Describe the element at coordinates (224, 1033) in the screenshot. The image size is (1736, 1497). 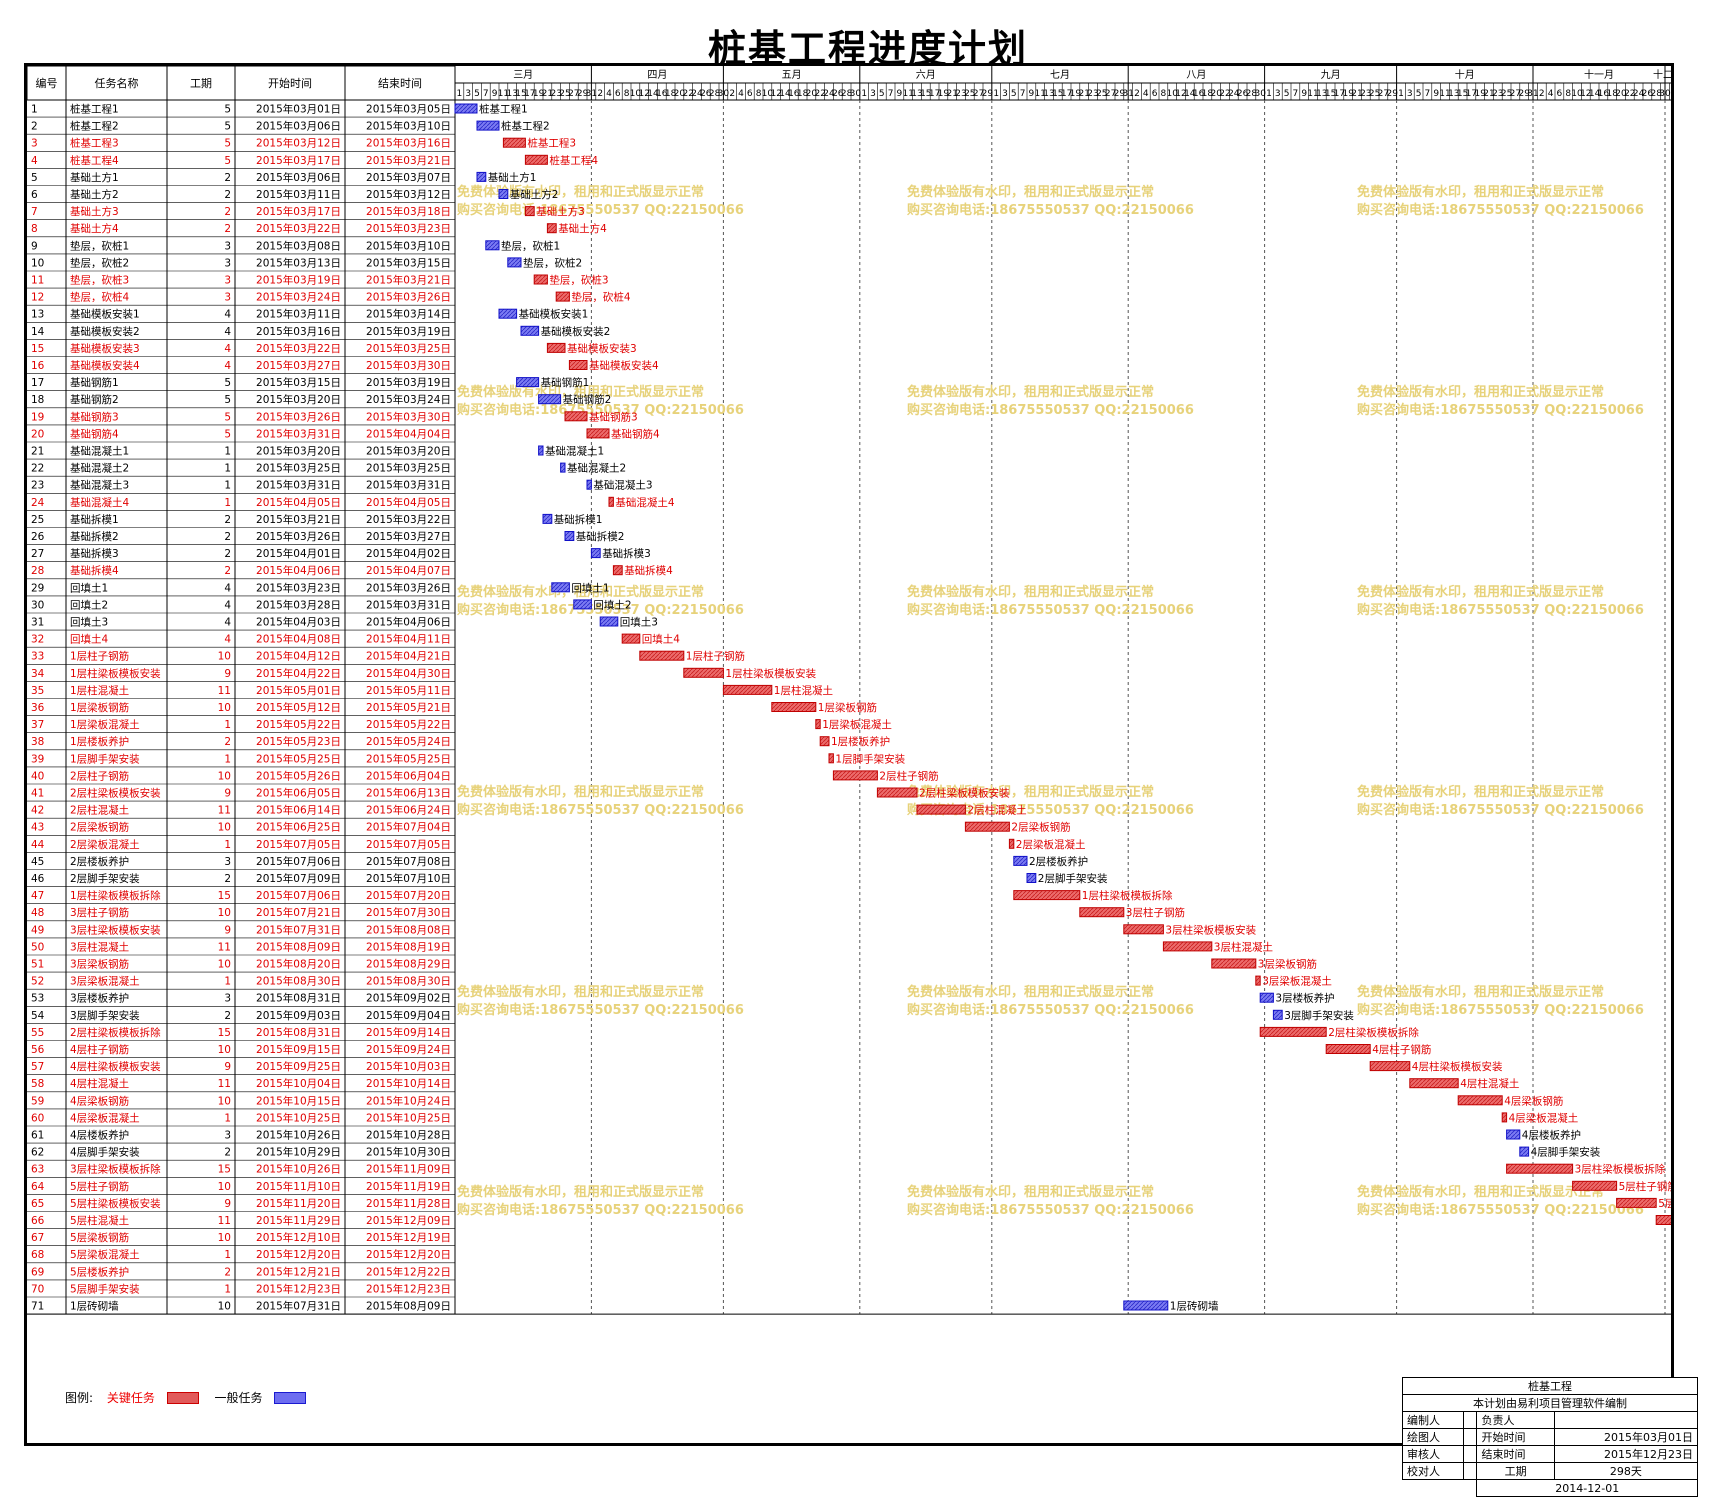
I see `task-duration: 15` at that location.